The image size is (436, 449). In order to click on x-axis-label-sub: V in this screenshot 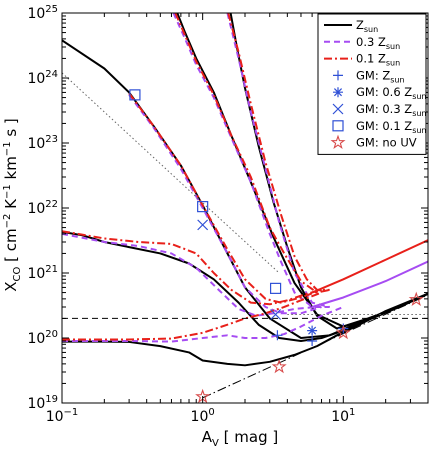, I will do `click(215, 443)`.